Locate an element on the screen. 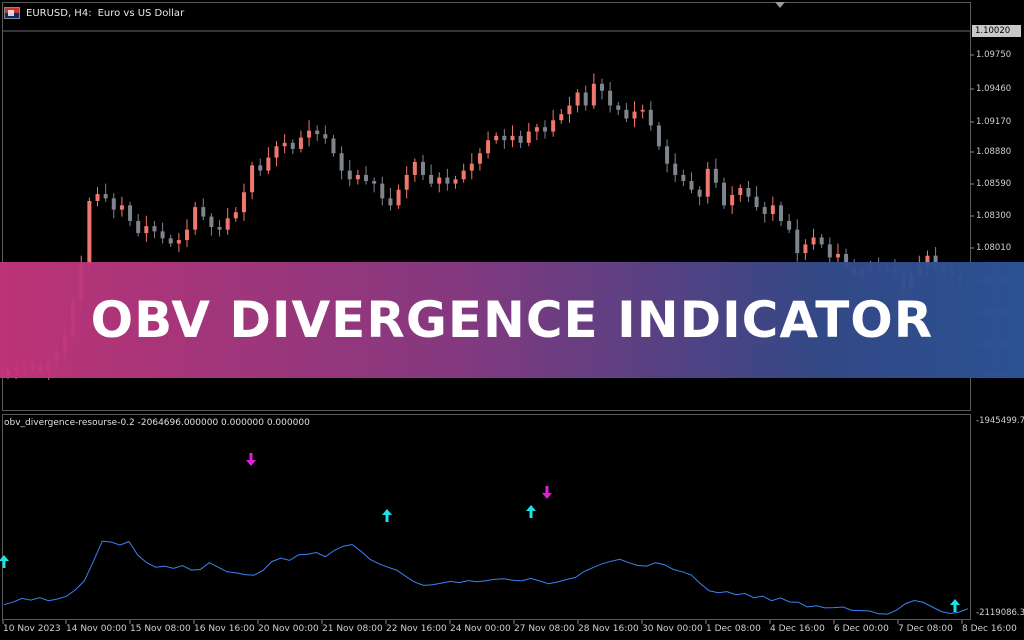 Image resolution: width=1024 pixels, height=640 pixels. obv-series-line is located at coordinates (486, 577).